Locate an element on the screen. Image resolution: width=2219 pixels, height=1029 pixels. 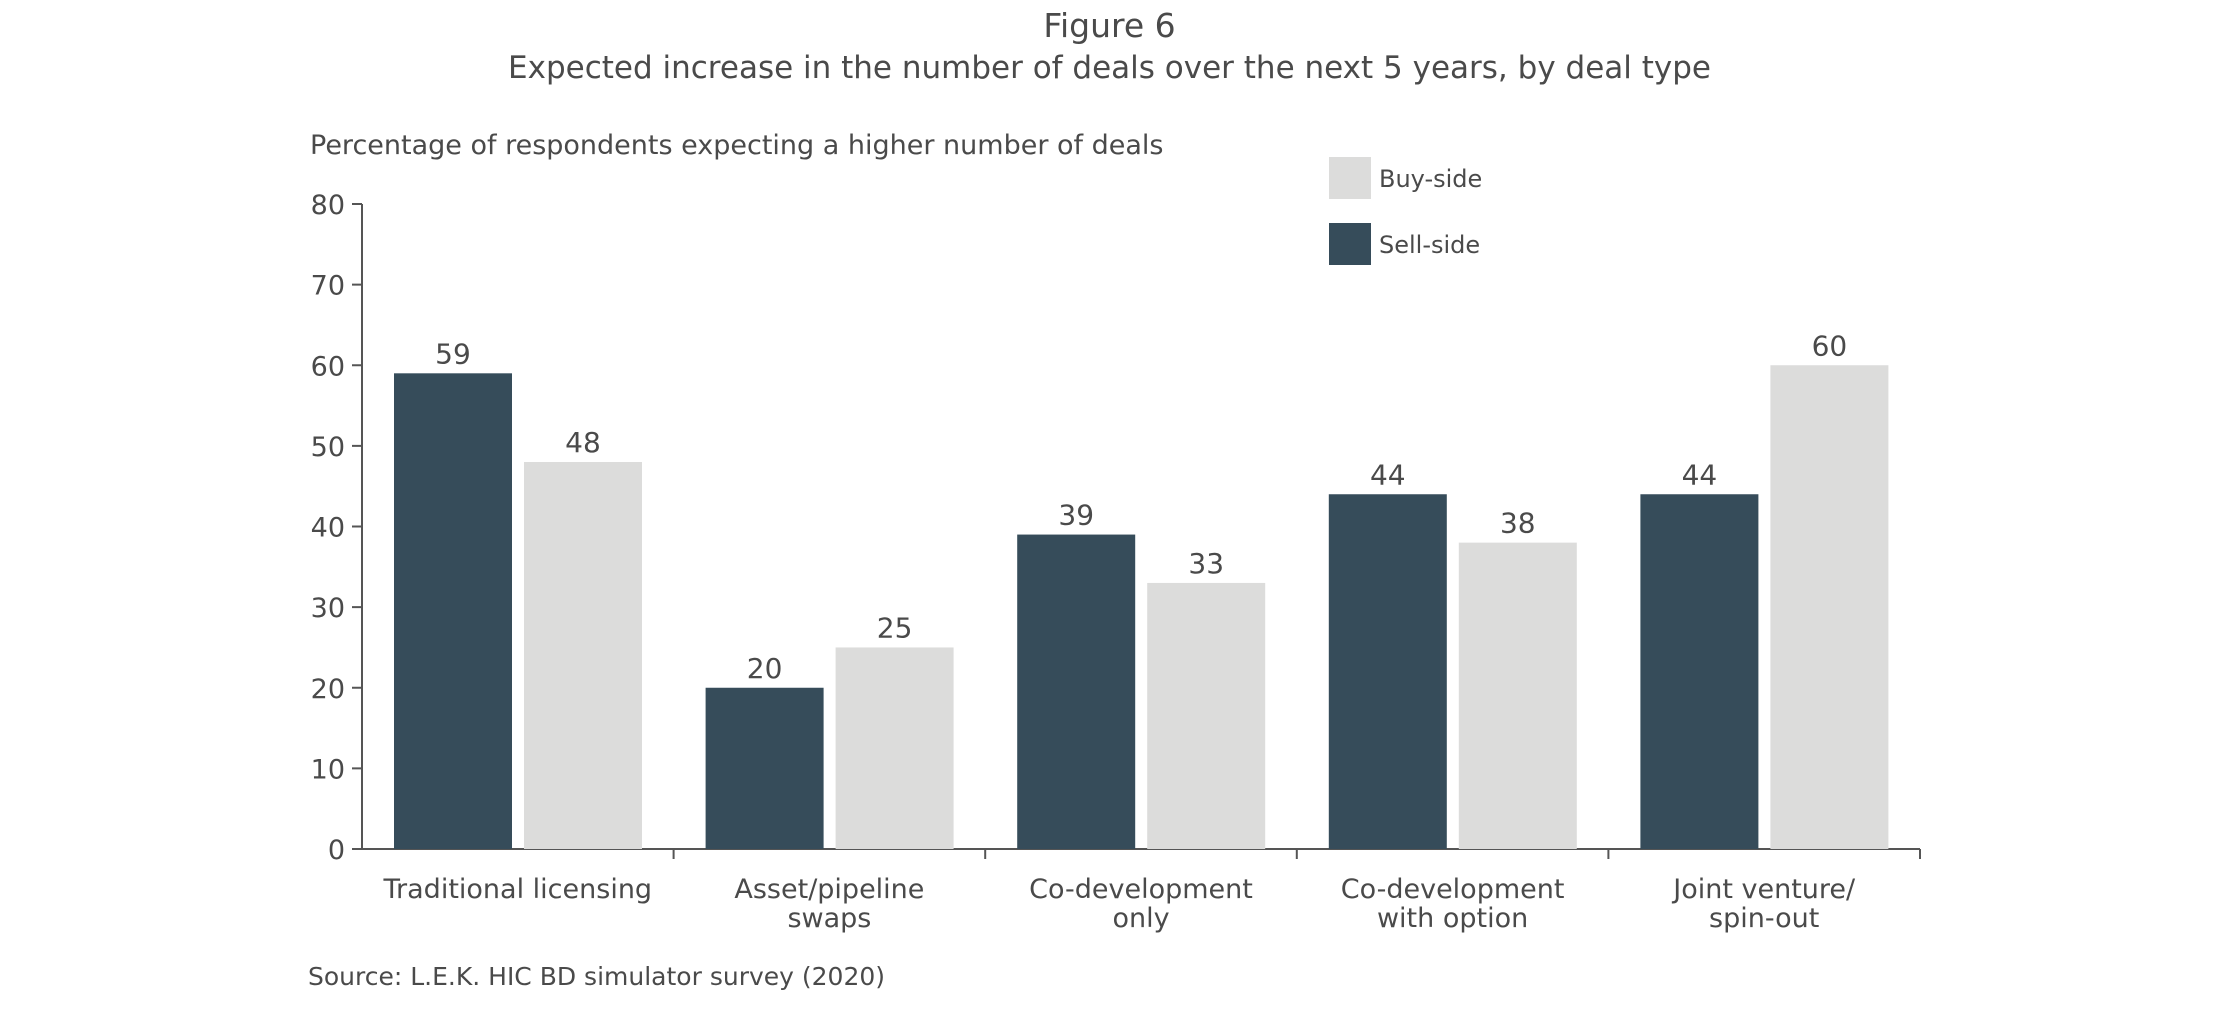
y-tick-label: 0 is located at coordinates (336, 850).